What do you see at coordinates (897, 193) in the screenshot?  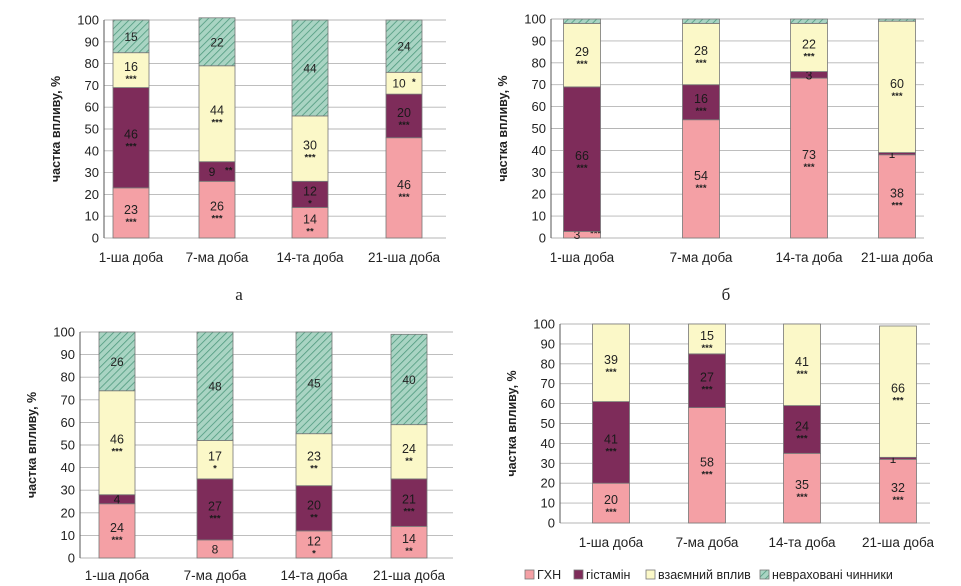 I see `data-label: 38` at bounding box center [897, 193].